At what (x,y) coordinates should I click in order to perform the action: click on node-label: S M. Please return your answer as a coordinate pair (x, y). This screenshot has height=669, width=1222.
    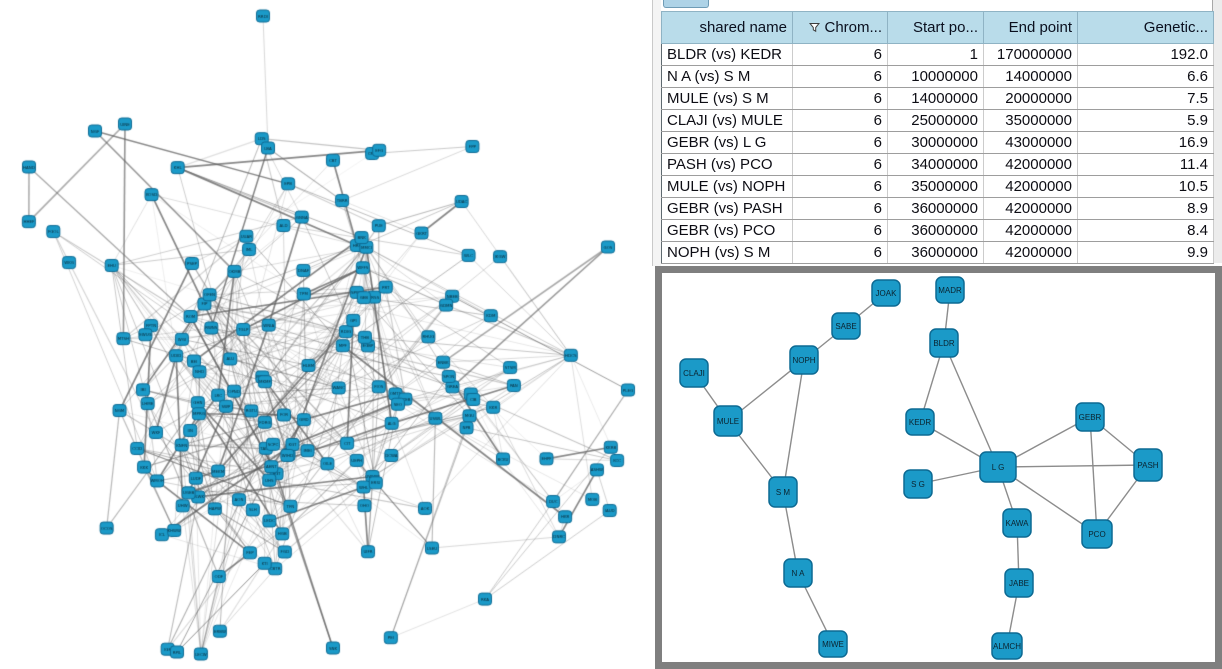
    Looking at the image, I should click on (783, 492).